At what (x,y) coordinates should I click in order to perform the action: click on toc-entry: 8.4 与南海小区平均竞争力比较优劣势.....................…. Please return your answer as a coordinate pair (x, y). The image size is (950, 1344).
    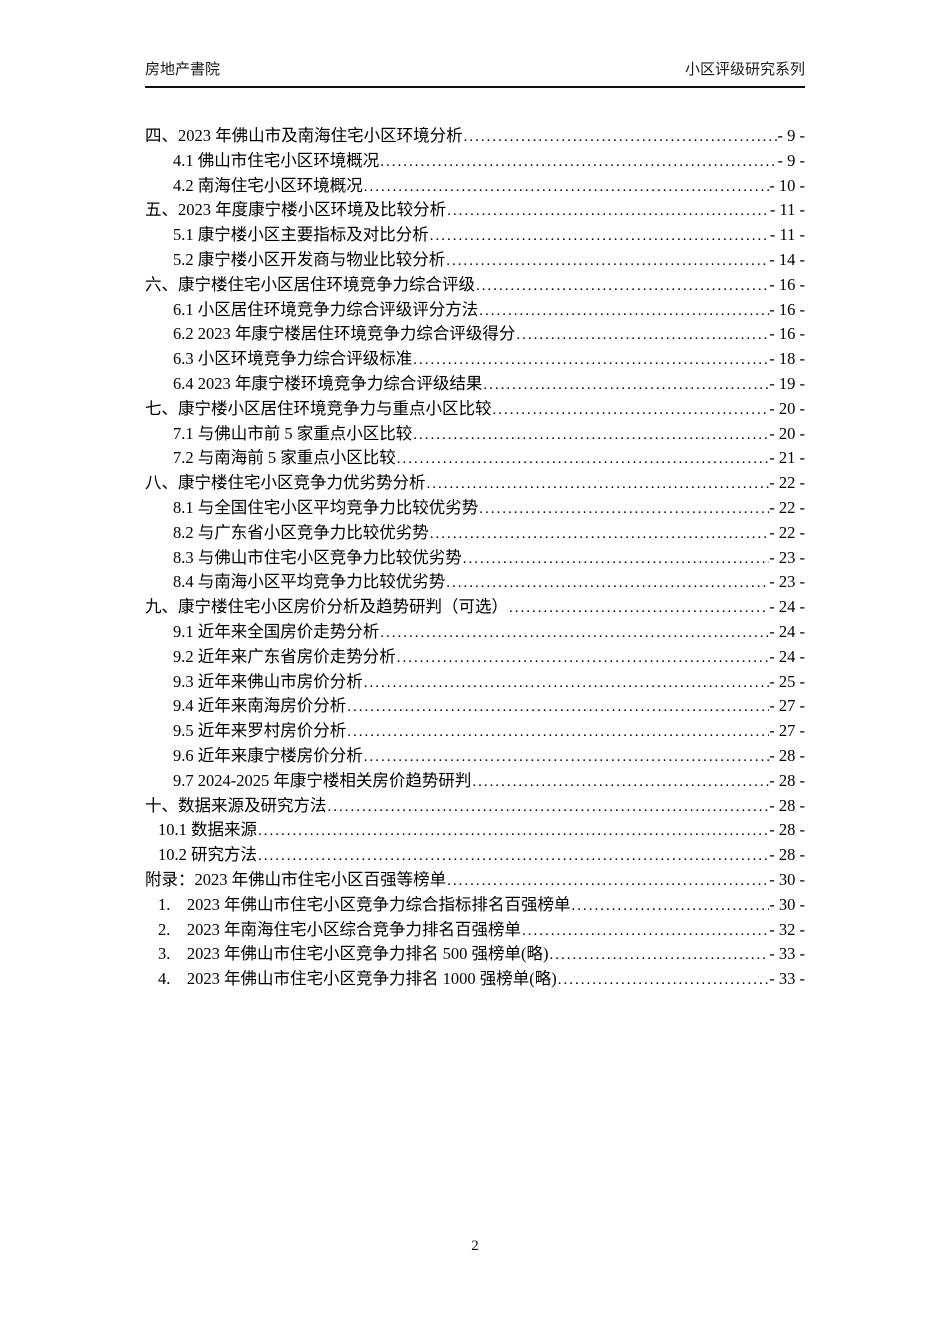
    Looking at the image, I should click on (475, 582).